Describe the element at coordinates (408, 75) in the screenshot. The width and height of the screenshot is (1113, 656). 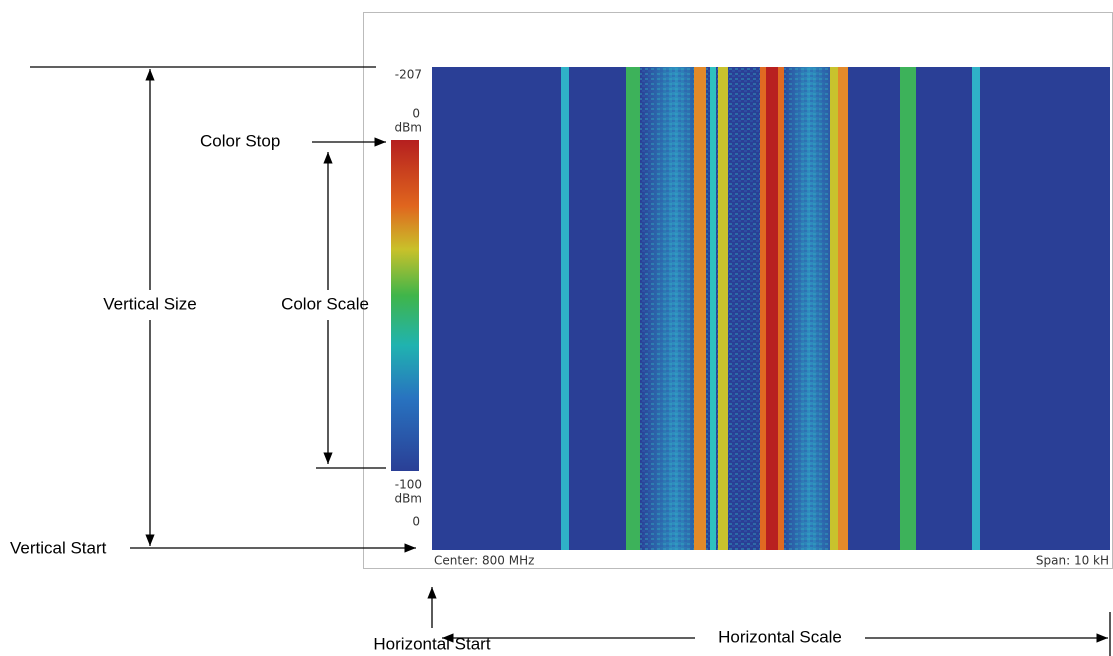
I see `scale-top: -207` at that location.